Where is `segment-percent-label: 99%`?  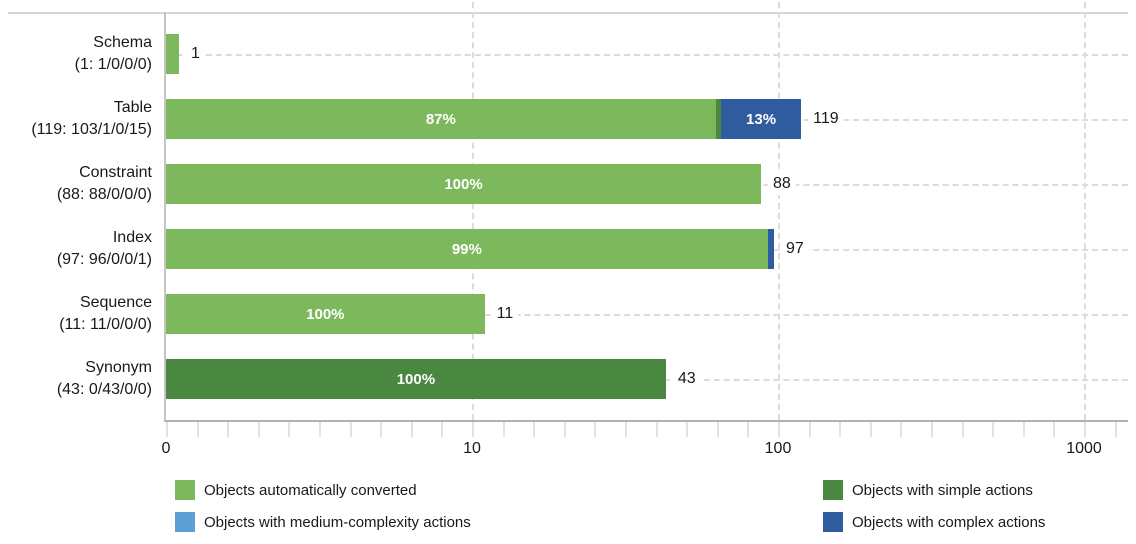
segment-percent-label: 99% is located at coordinates (466, 249).